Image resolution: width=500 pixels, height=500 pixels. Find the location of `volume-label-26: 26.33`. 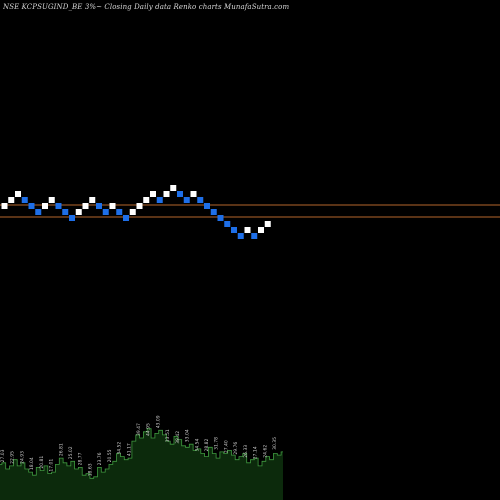

volume-label-26: 26.33 is located at coordinates (246, 451).